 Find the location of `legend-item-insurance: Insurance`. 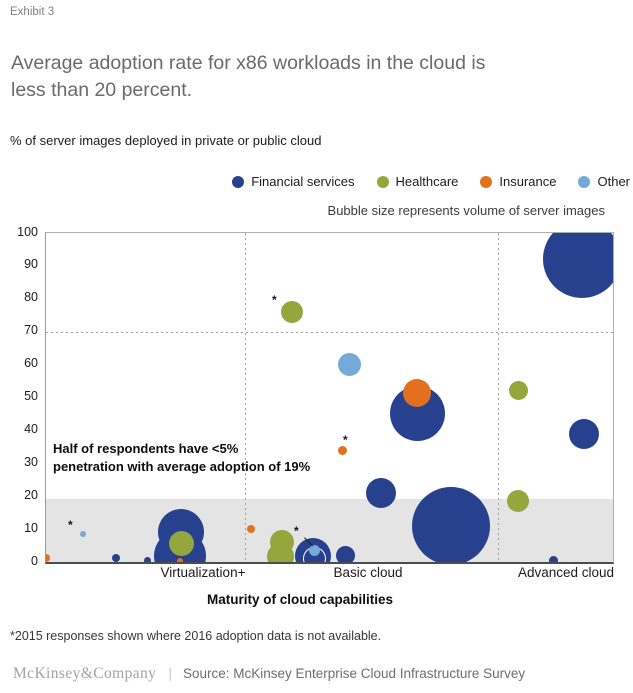

legend-item-insurance: Insurance is located at coordinates (518, 181).